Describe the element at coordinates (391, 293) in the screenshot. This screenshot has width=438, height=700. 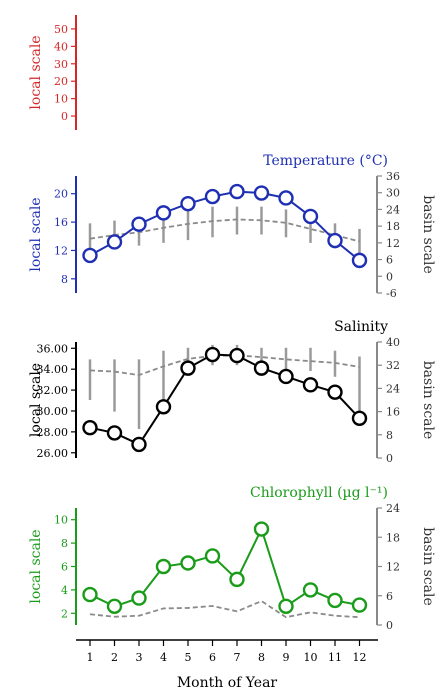
I see `right-tick-label: -6` at that location.